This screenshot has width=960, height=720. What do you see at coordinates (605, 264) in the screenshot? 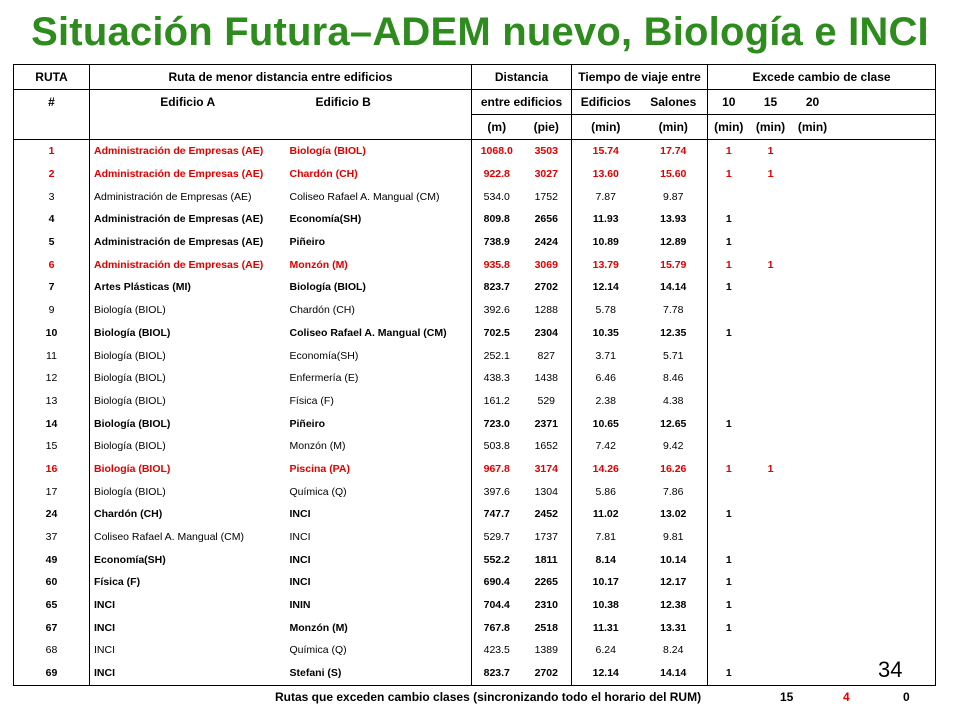
I see `cell-time-edificios: 13.79` at bounding box center [605, 264].